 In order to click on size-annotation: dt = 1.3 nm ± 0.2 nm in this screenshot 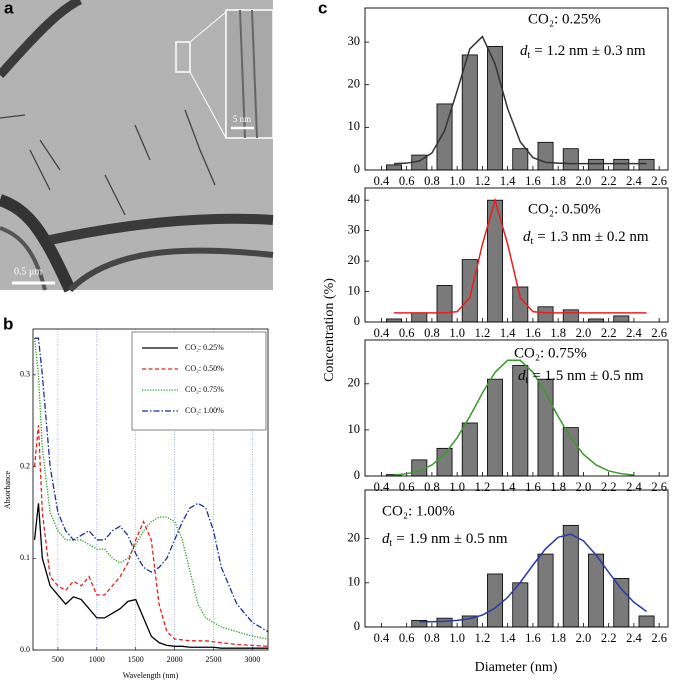, I will do `click(586, 238)`.